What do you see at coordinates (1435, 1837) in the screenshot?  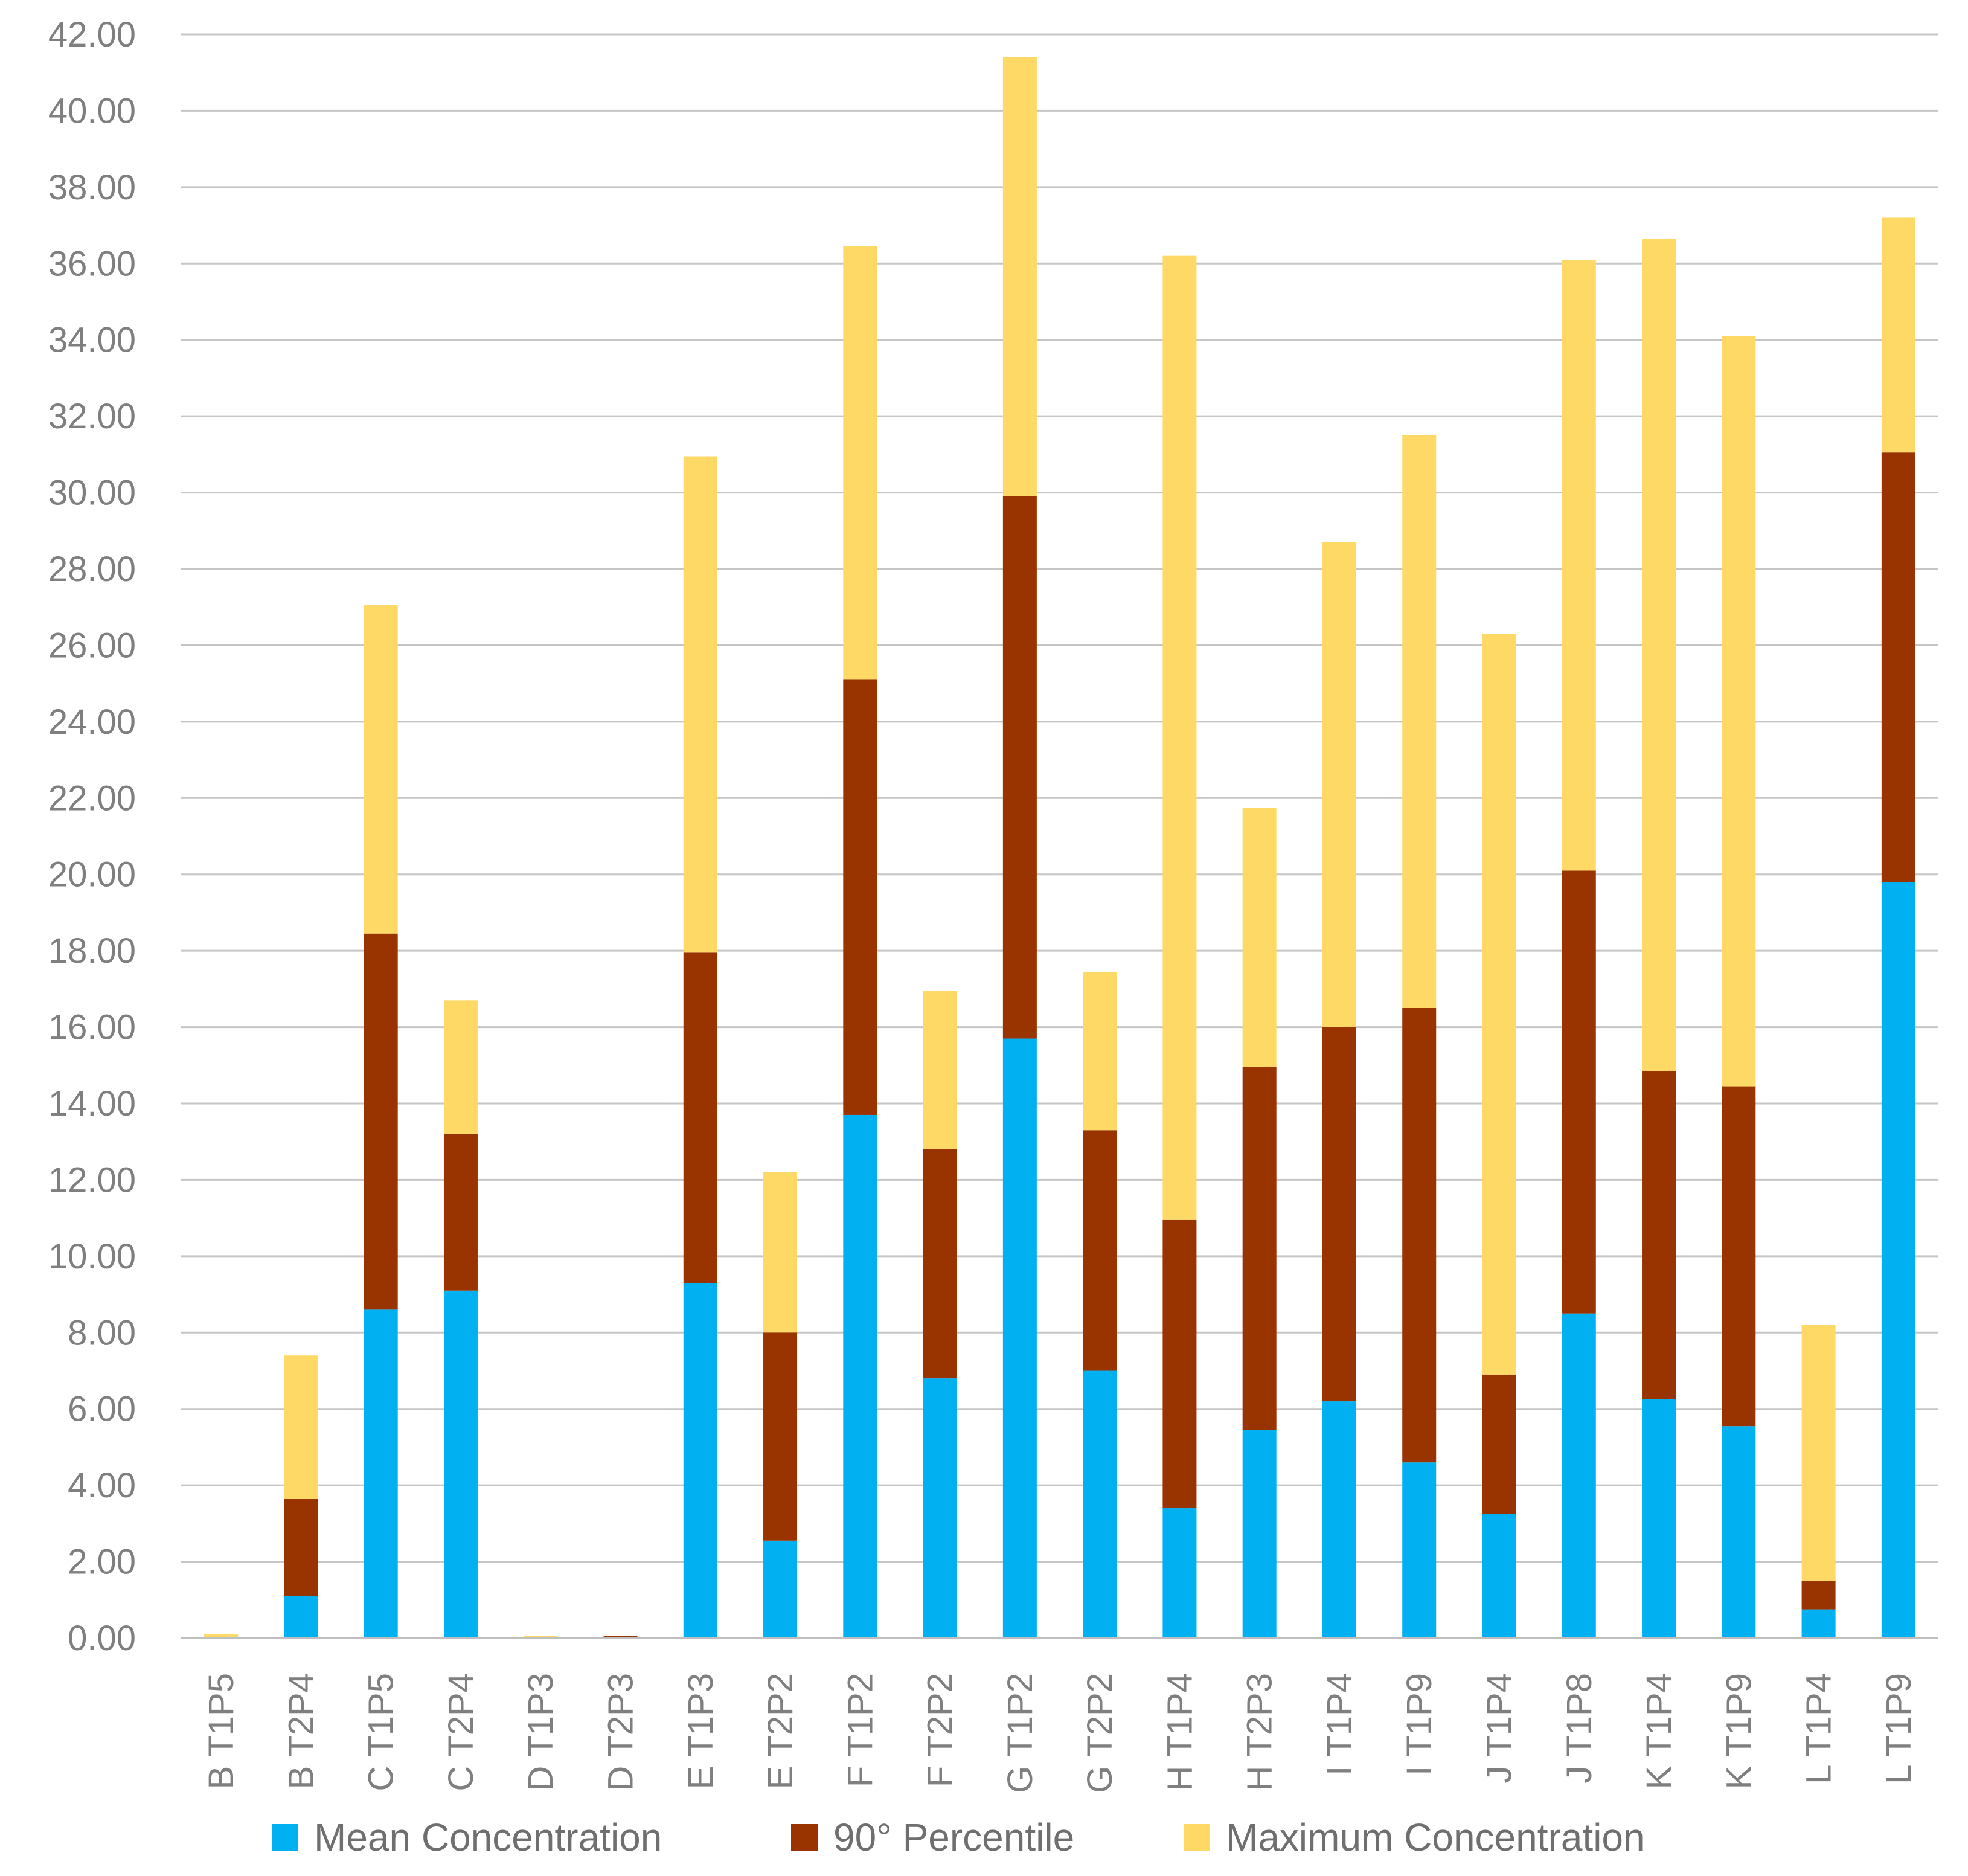 I see `legend-label: Maximum Concentration` at bounding box center [1435, 1837].